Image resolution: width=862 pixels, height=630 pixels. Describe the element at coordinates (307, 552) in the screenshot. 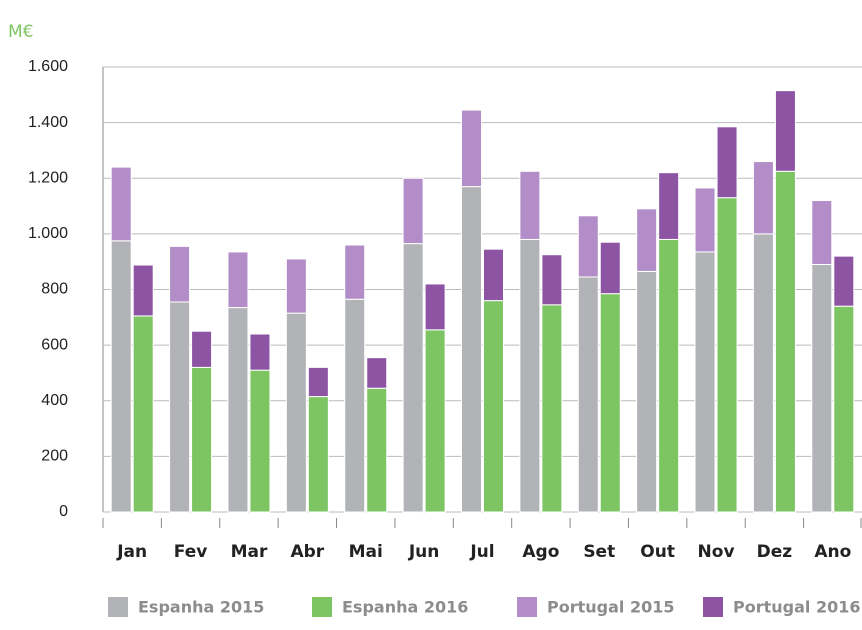

I see `x-tick-label: Abr` at that location.